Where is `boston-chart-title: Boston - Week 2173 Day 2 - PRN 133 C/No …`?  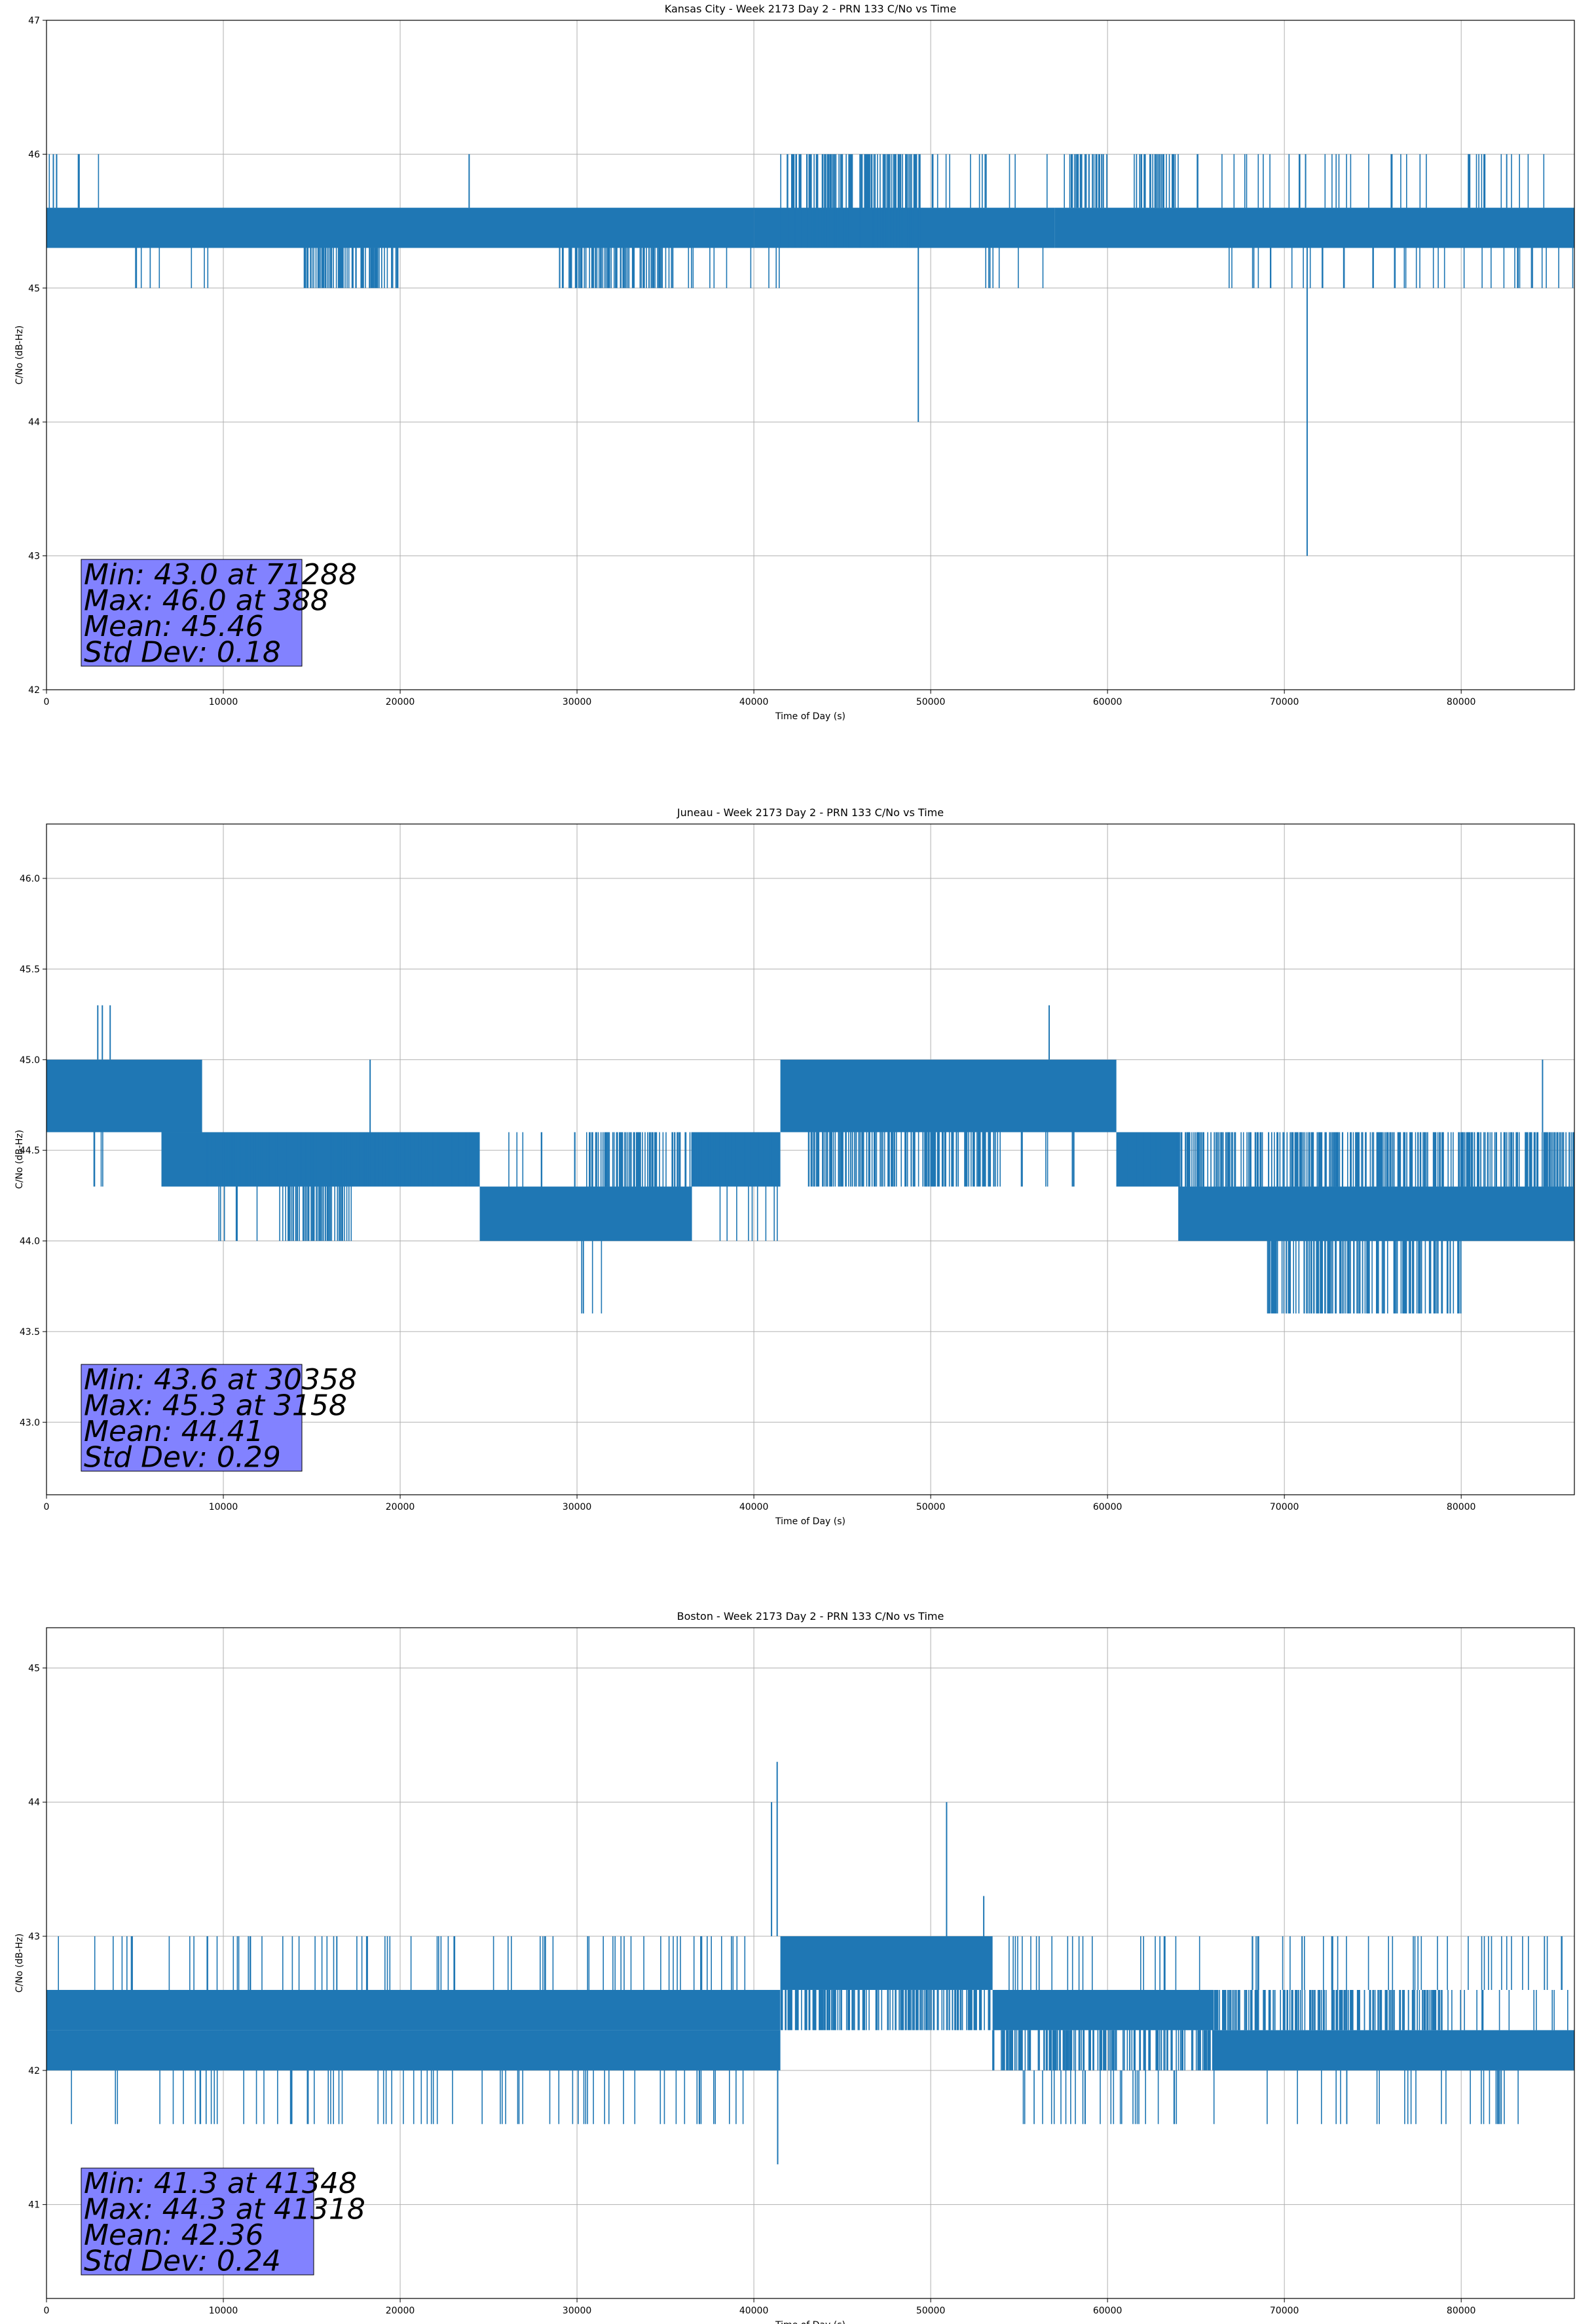 boston-chart-title: Boston - Week 2173 Day 2 - PRN 133 C/No … is located at coordinates (810, 1616).